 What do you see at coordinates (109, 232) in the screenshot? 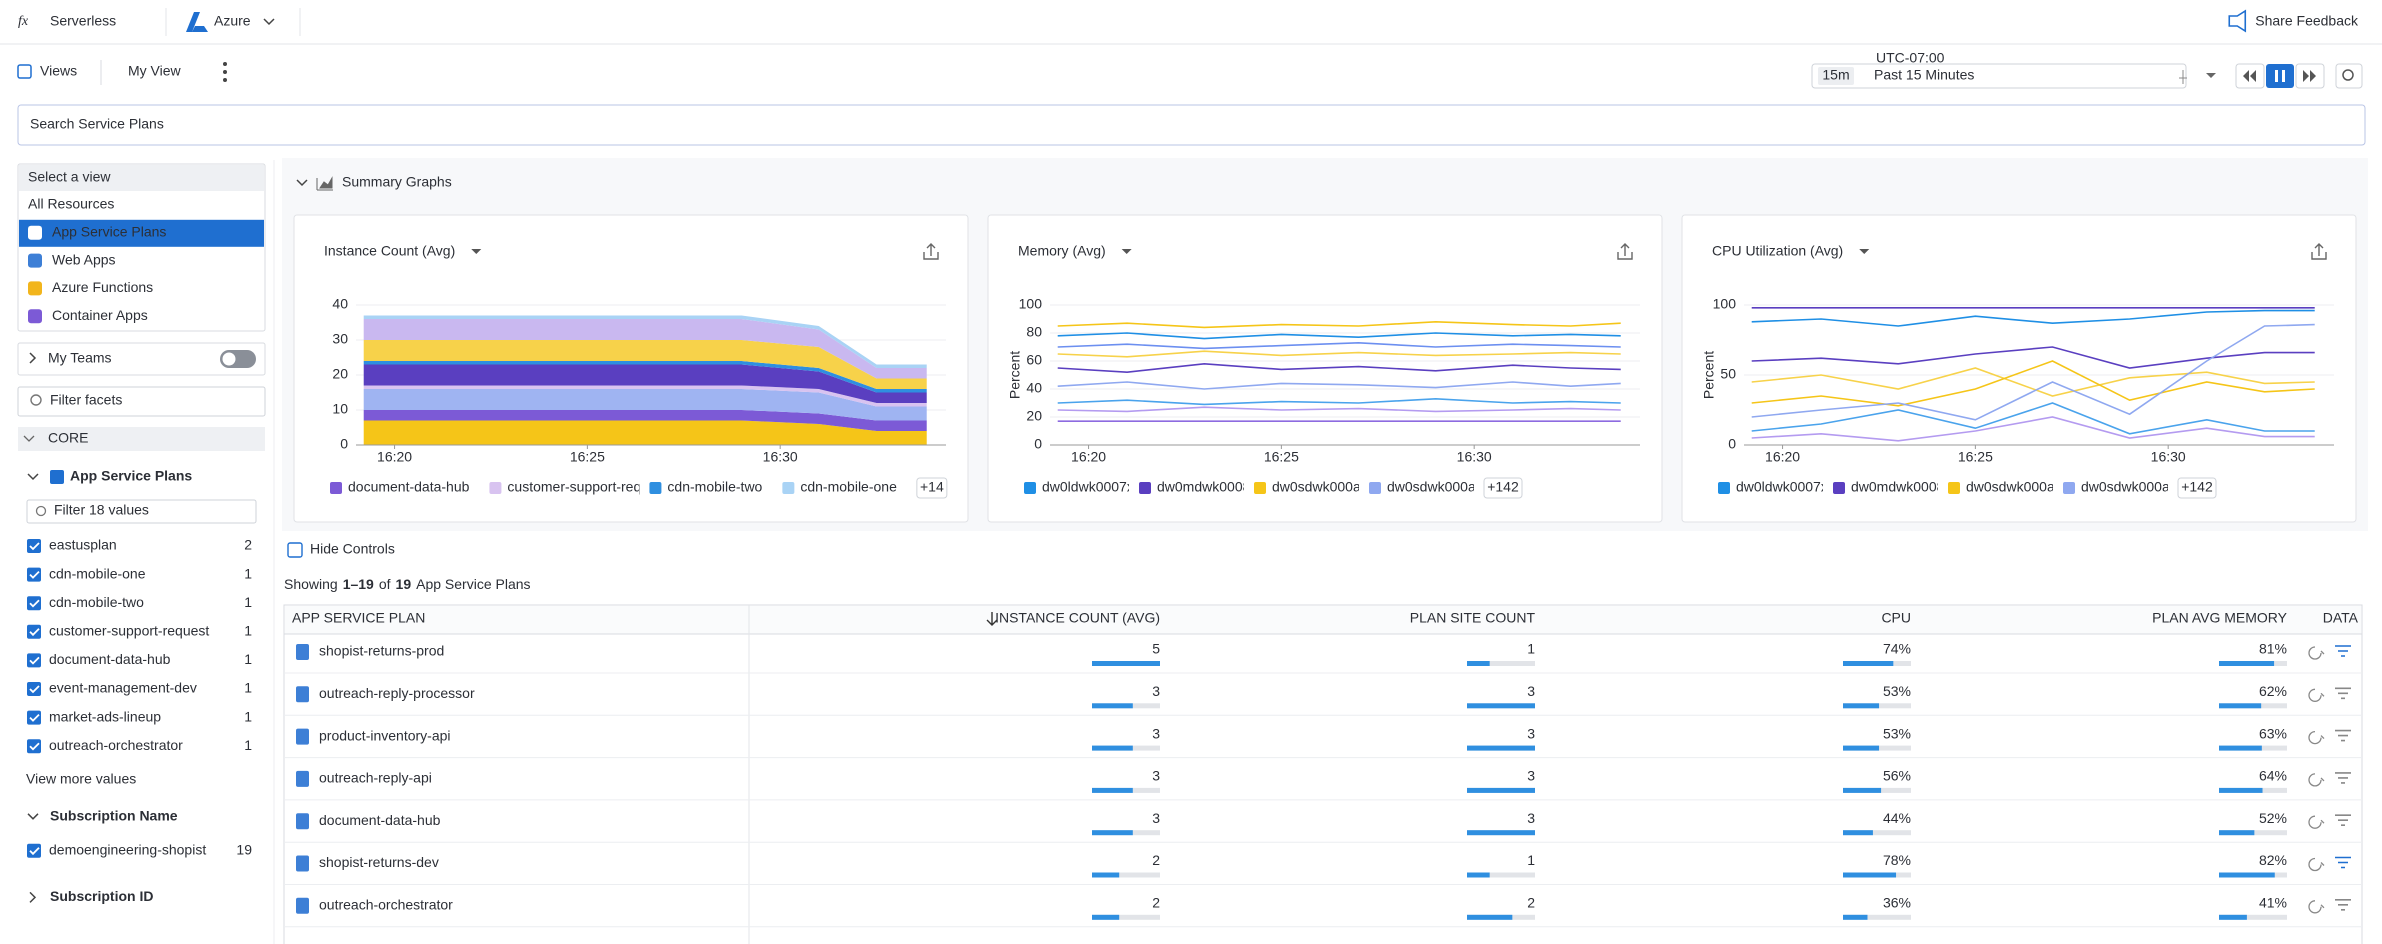
I see `view-option: App Service Plans` at bounding box center [109, 232].